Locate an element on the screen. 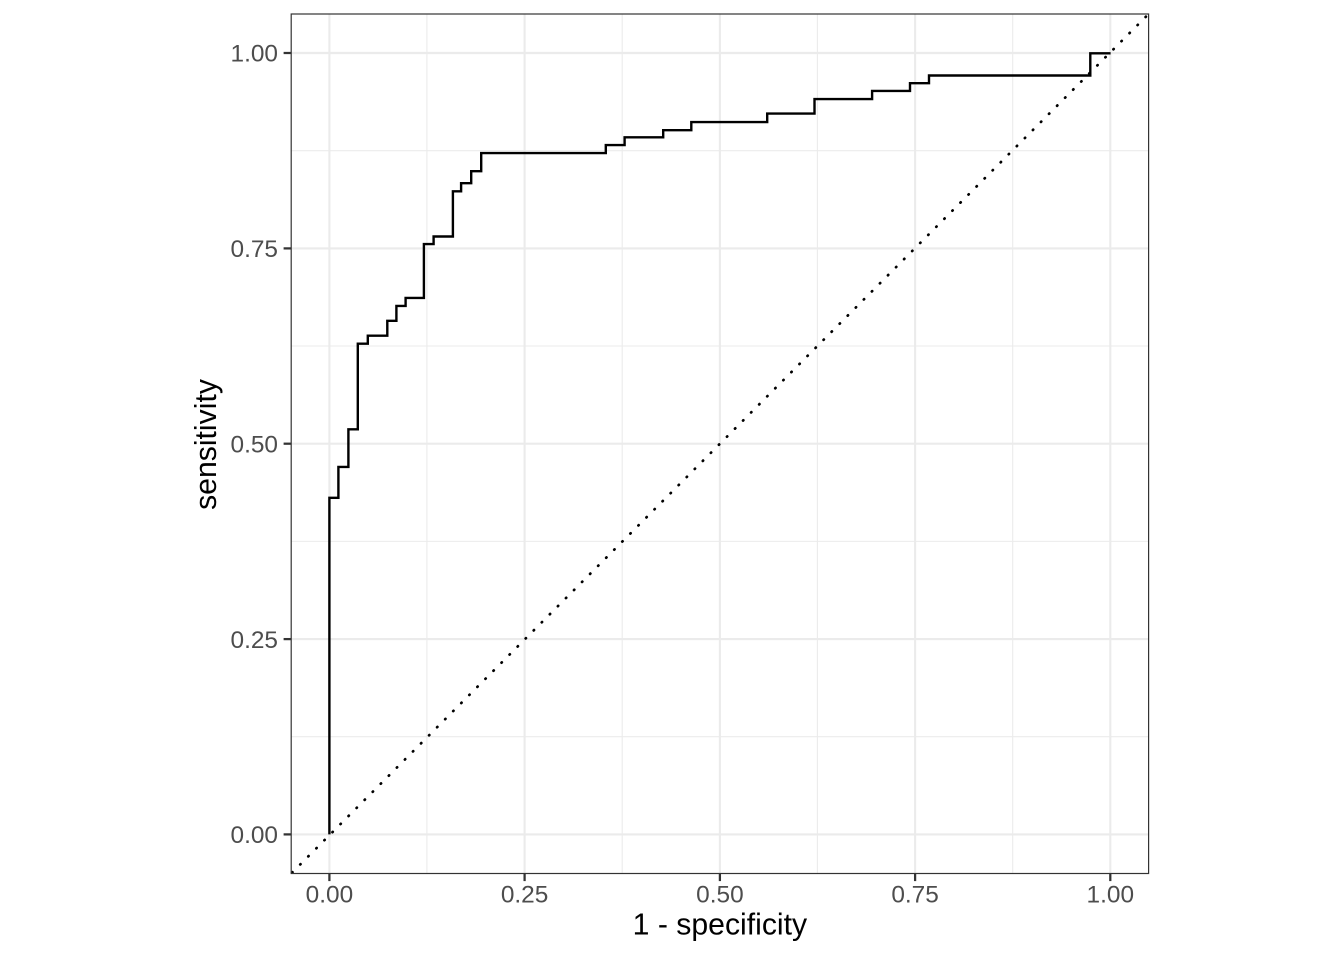  svg-text: 1 - specificity is located at coordinates (720, 925).